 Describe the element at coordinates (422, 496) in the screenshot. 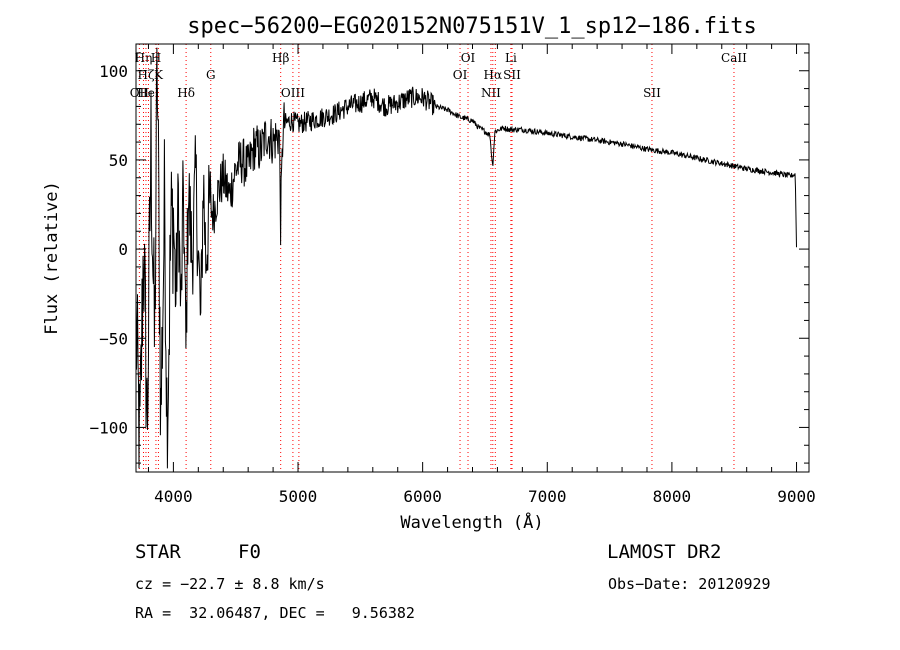

I see `x-tick-label: 6000` at that location.